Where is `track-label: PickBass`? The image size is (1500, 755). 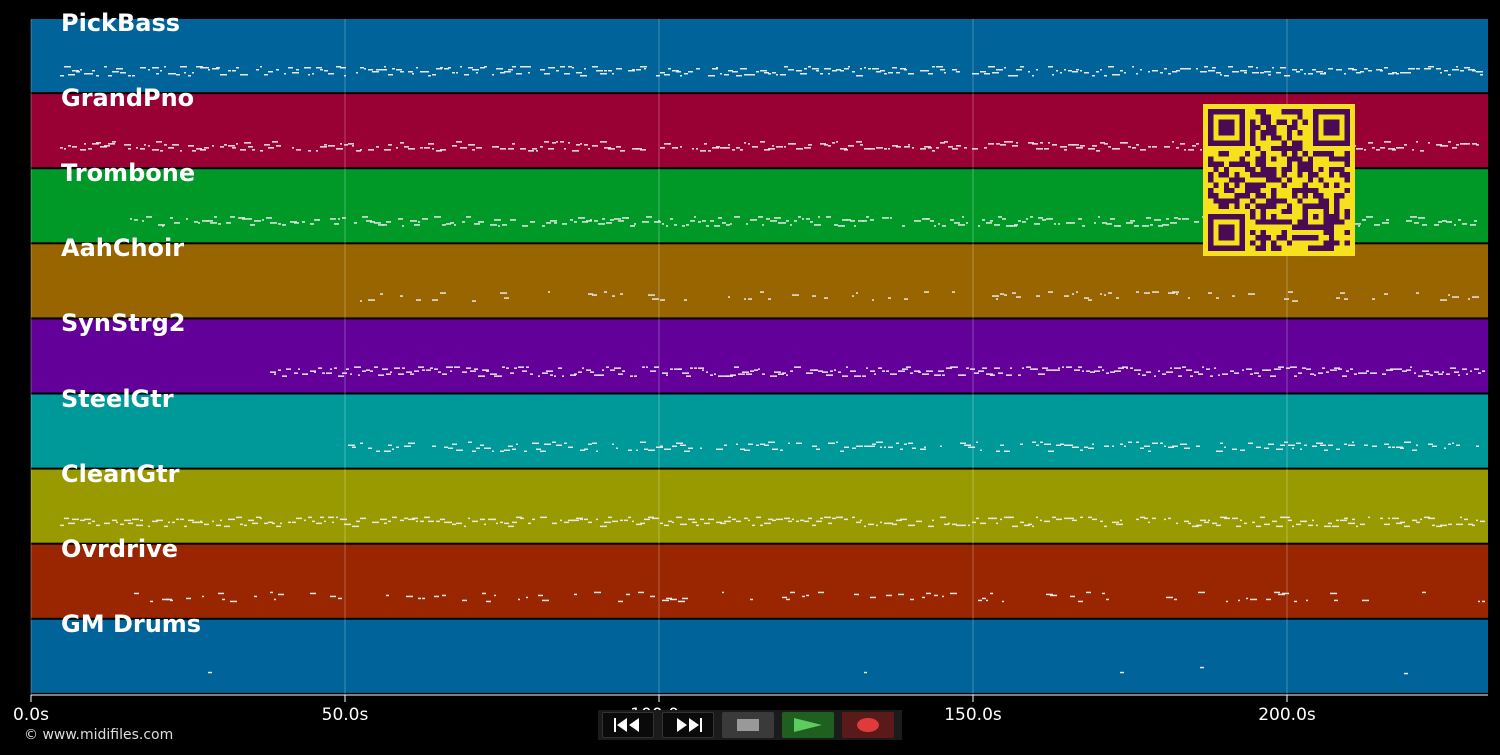 track-label: PickBass is located at coordinates (121, 23).